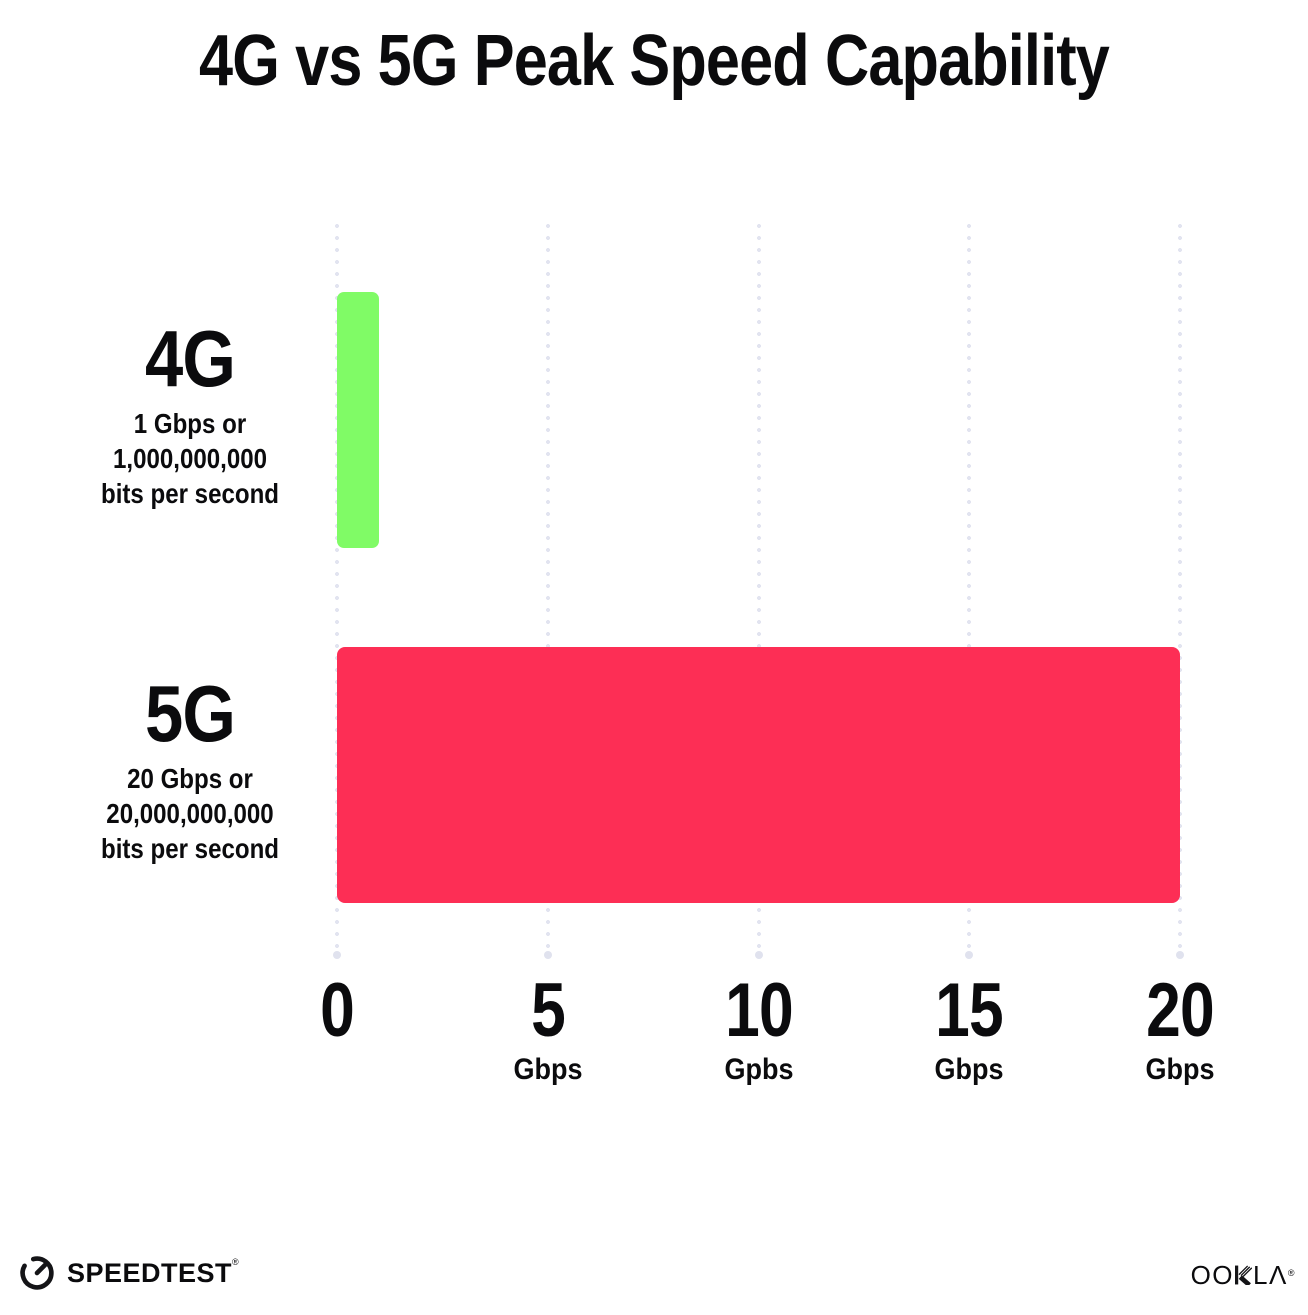 This screenshot has width=1308, height=1315. What do you see at coordinates (1212, 1275) in the screenshot?
I see `ookla-letters-oo: OO` at bounding box center [1212, 1275].